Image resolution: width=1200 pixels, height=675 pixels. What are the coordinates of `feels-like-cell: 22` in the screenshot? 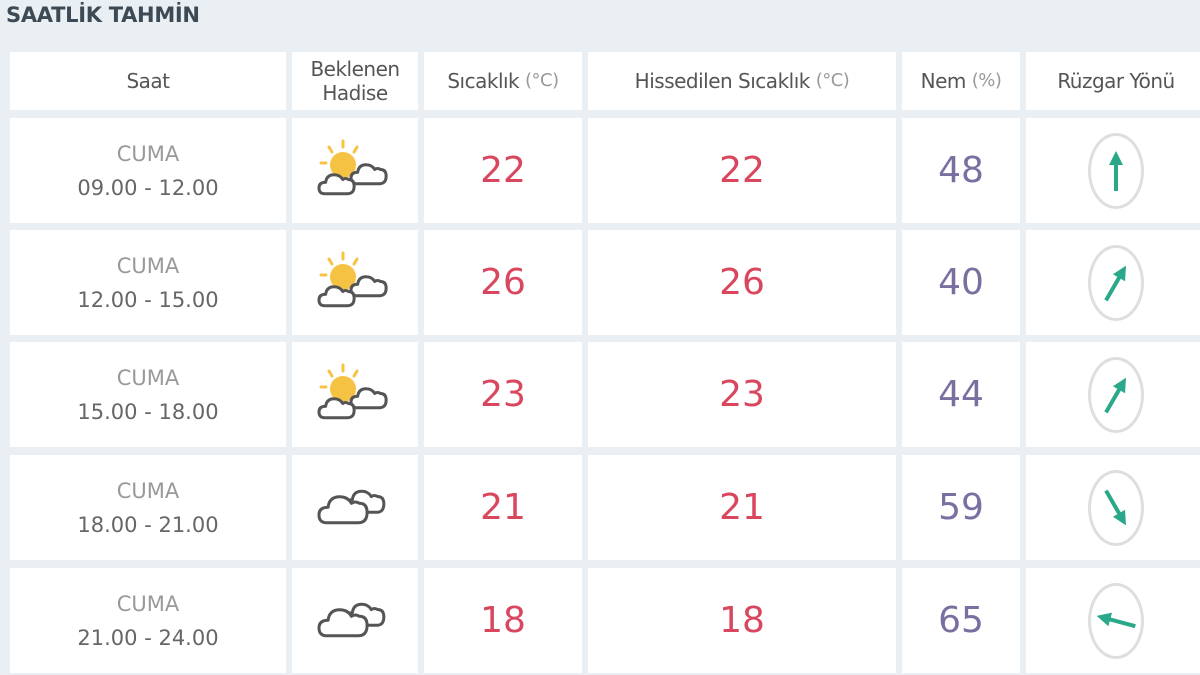 It's located at (742, 170).